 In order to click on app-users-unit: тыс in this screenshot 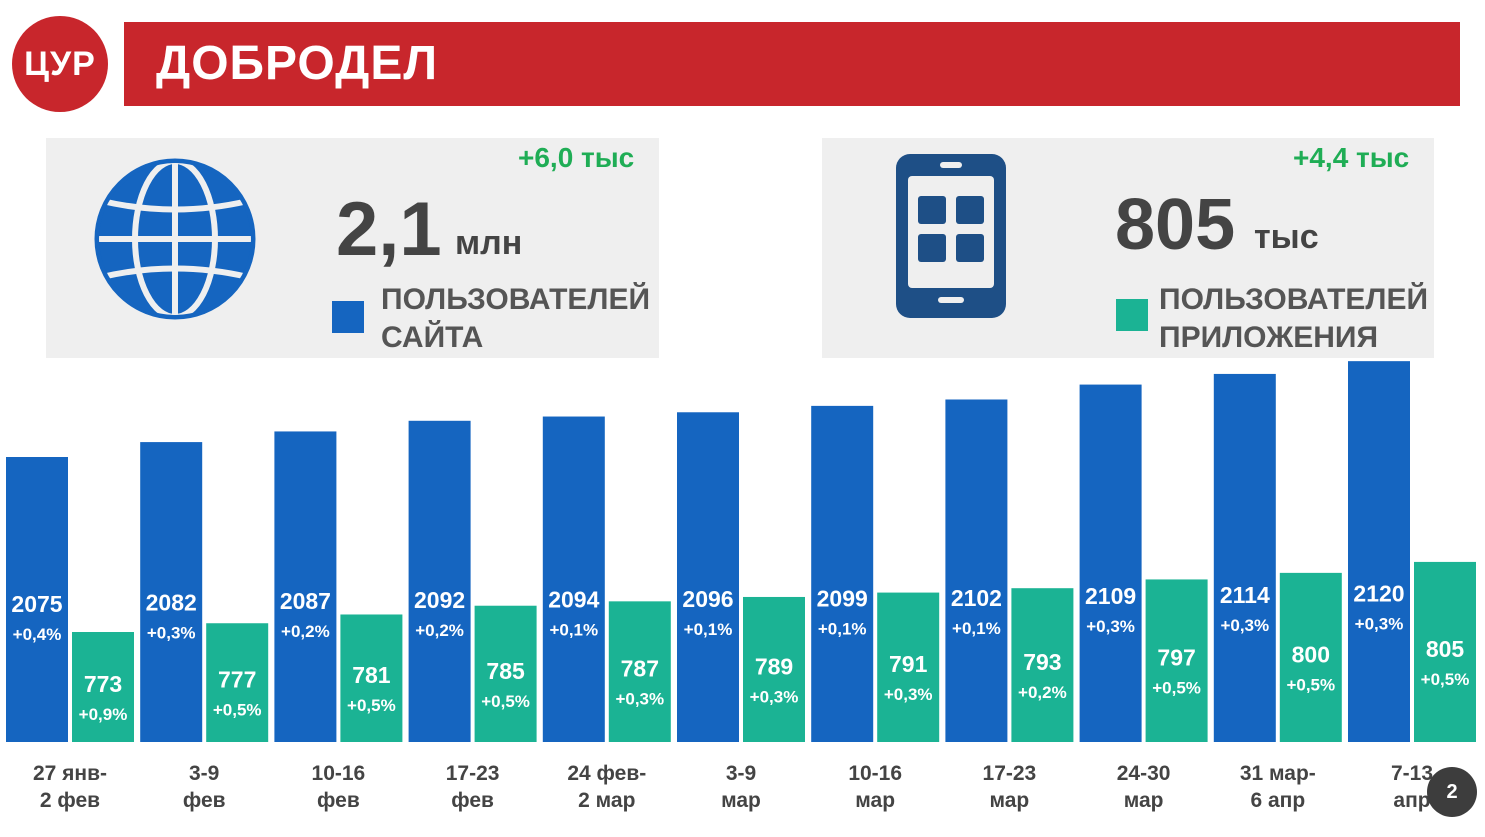, I will do `click(1286, 237)`.